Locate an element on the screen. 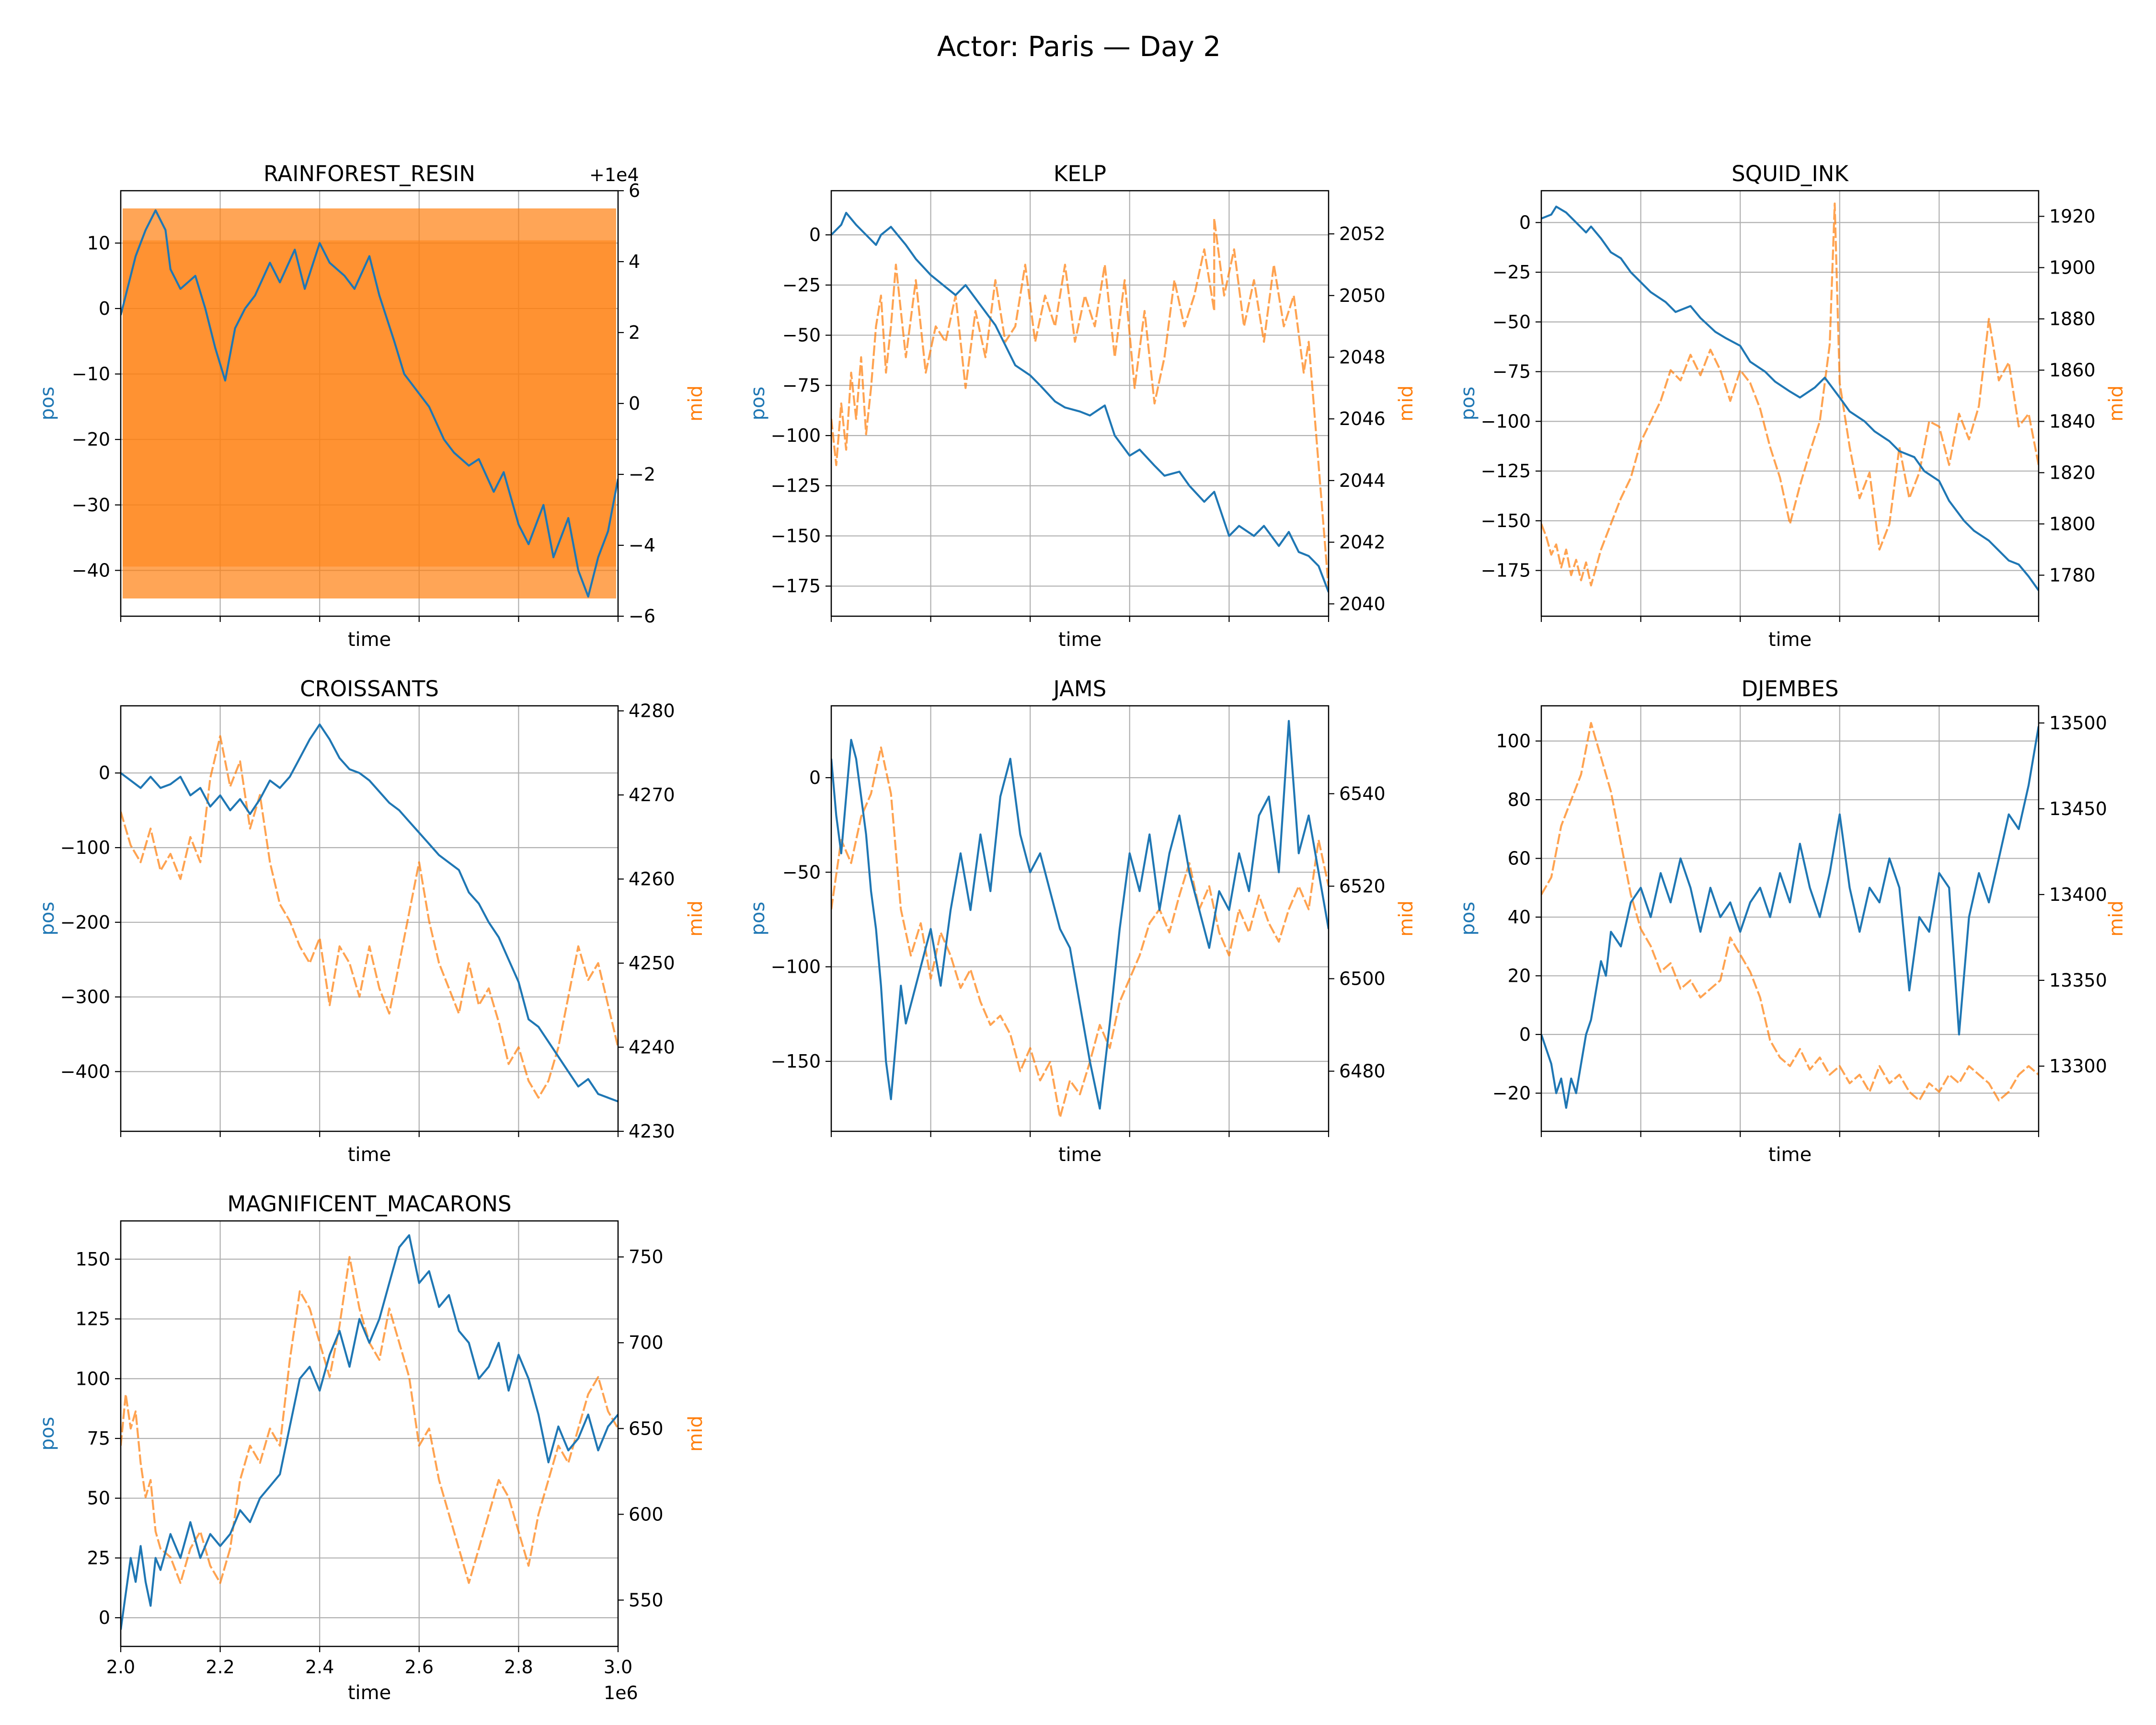 This screenshot has height=1725, width=2156. y2-tick-label: 2 is located at coordinates (634, 332).